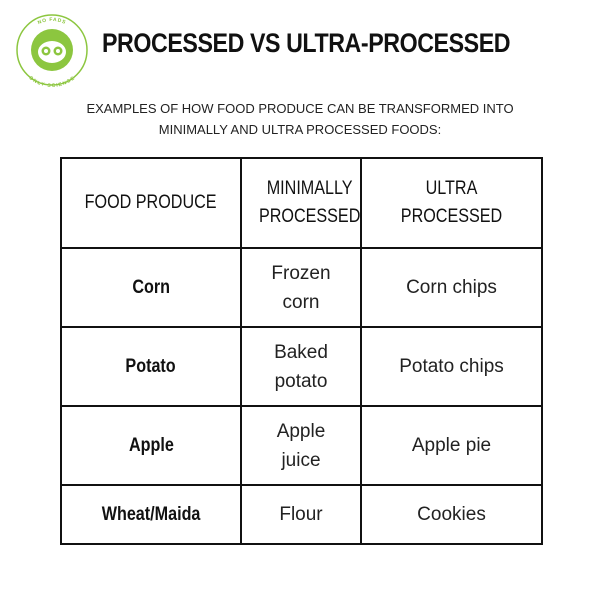 This screenshot has width=600, height=600. I want to click on logo-text: ONLY SCIENCE, so click(51, 81).